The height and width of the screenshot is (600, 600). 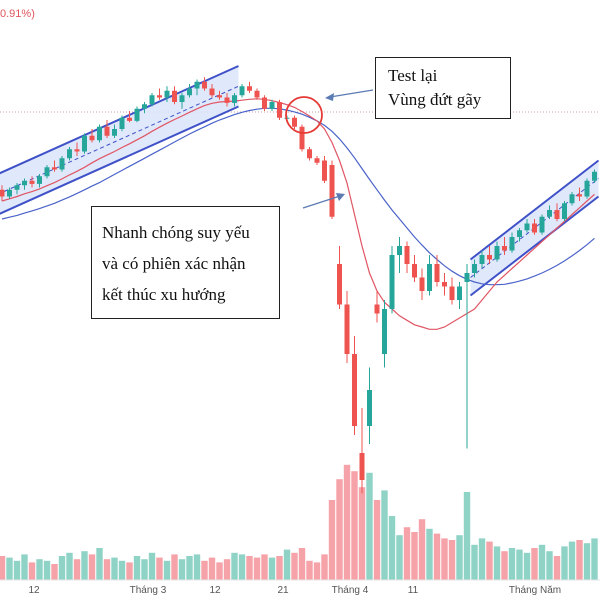 I want to click on x-tick-label: 21, so click(x=283, y=590).